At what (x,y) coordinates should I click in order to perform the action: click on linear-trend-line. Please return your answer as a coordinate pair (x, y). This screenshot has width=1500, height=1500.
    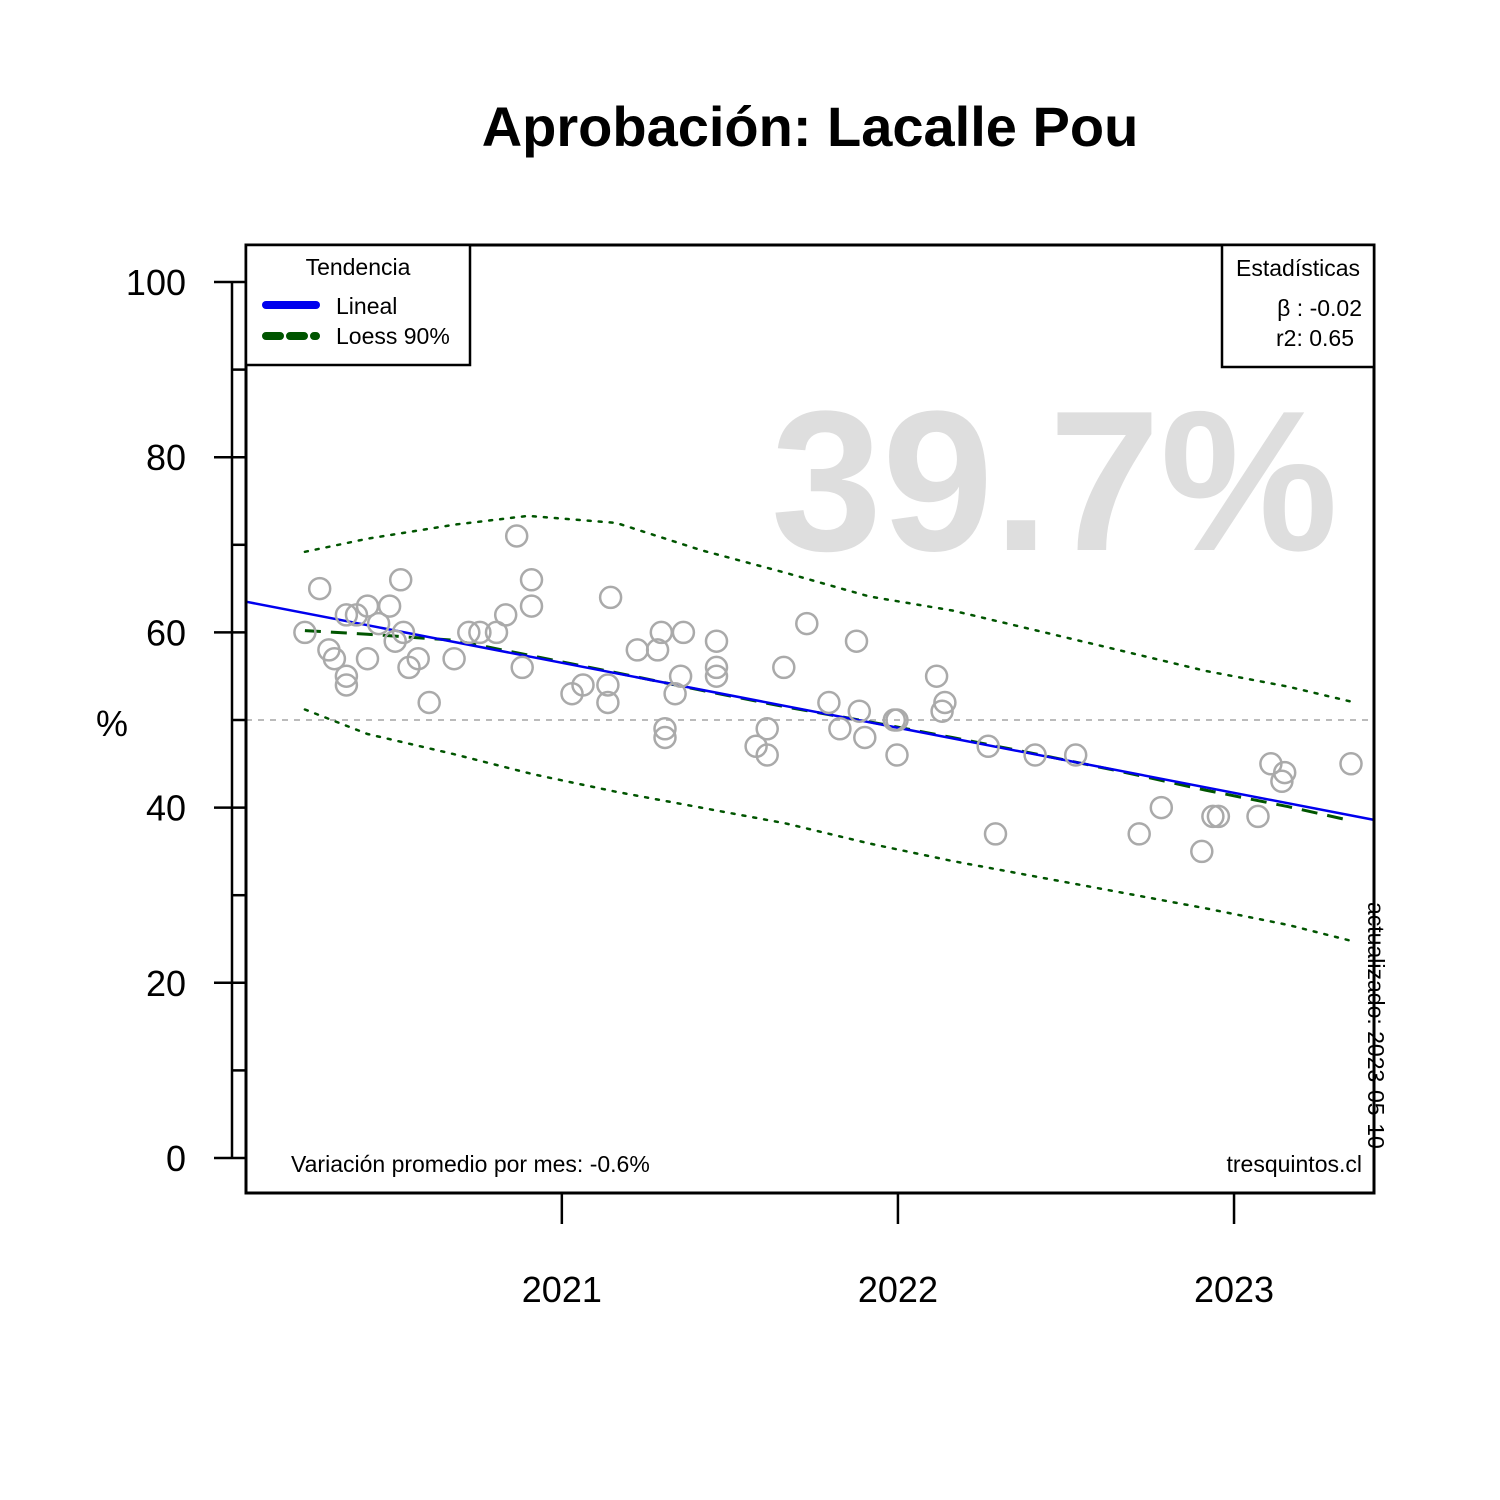
    Looking at the image, I should click on (810, 711).